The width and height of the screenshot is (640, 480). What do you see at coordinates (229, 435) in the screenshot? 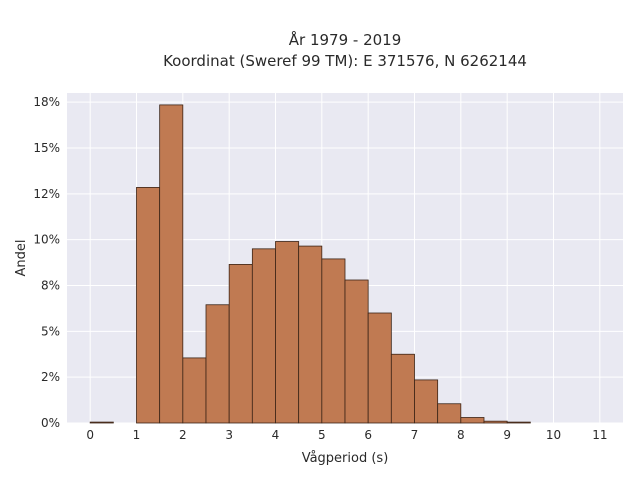
I see `x-tick-label: 3` at bounding box center [229, 435].